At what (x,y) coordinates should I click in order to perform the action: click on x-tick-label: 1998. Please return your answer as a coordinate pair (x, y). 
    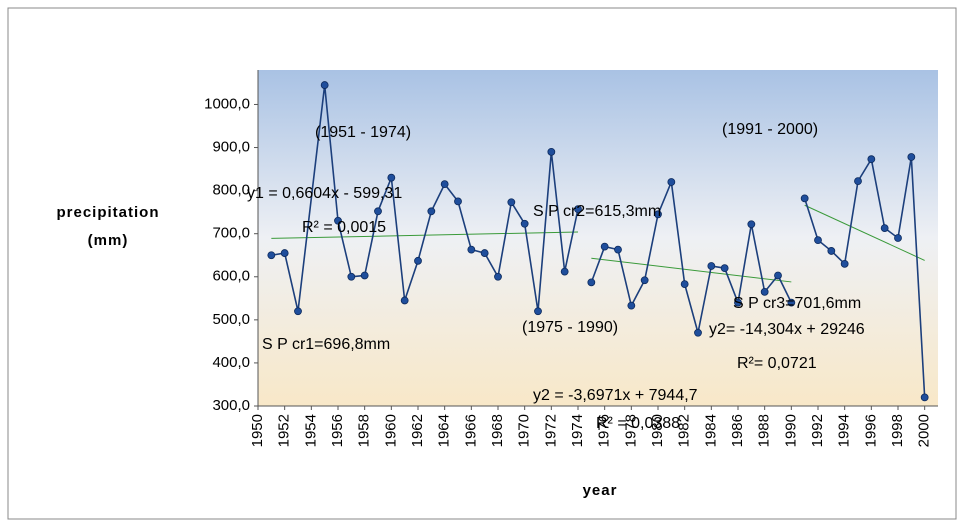
    Looking at the image, I should click on (897, 430).